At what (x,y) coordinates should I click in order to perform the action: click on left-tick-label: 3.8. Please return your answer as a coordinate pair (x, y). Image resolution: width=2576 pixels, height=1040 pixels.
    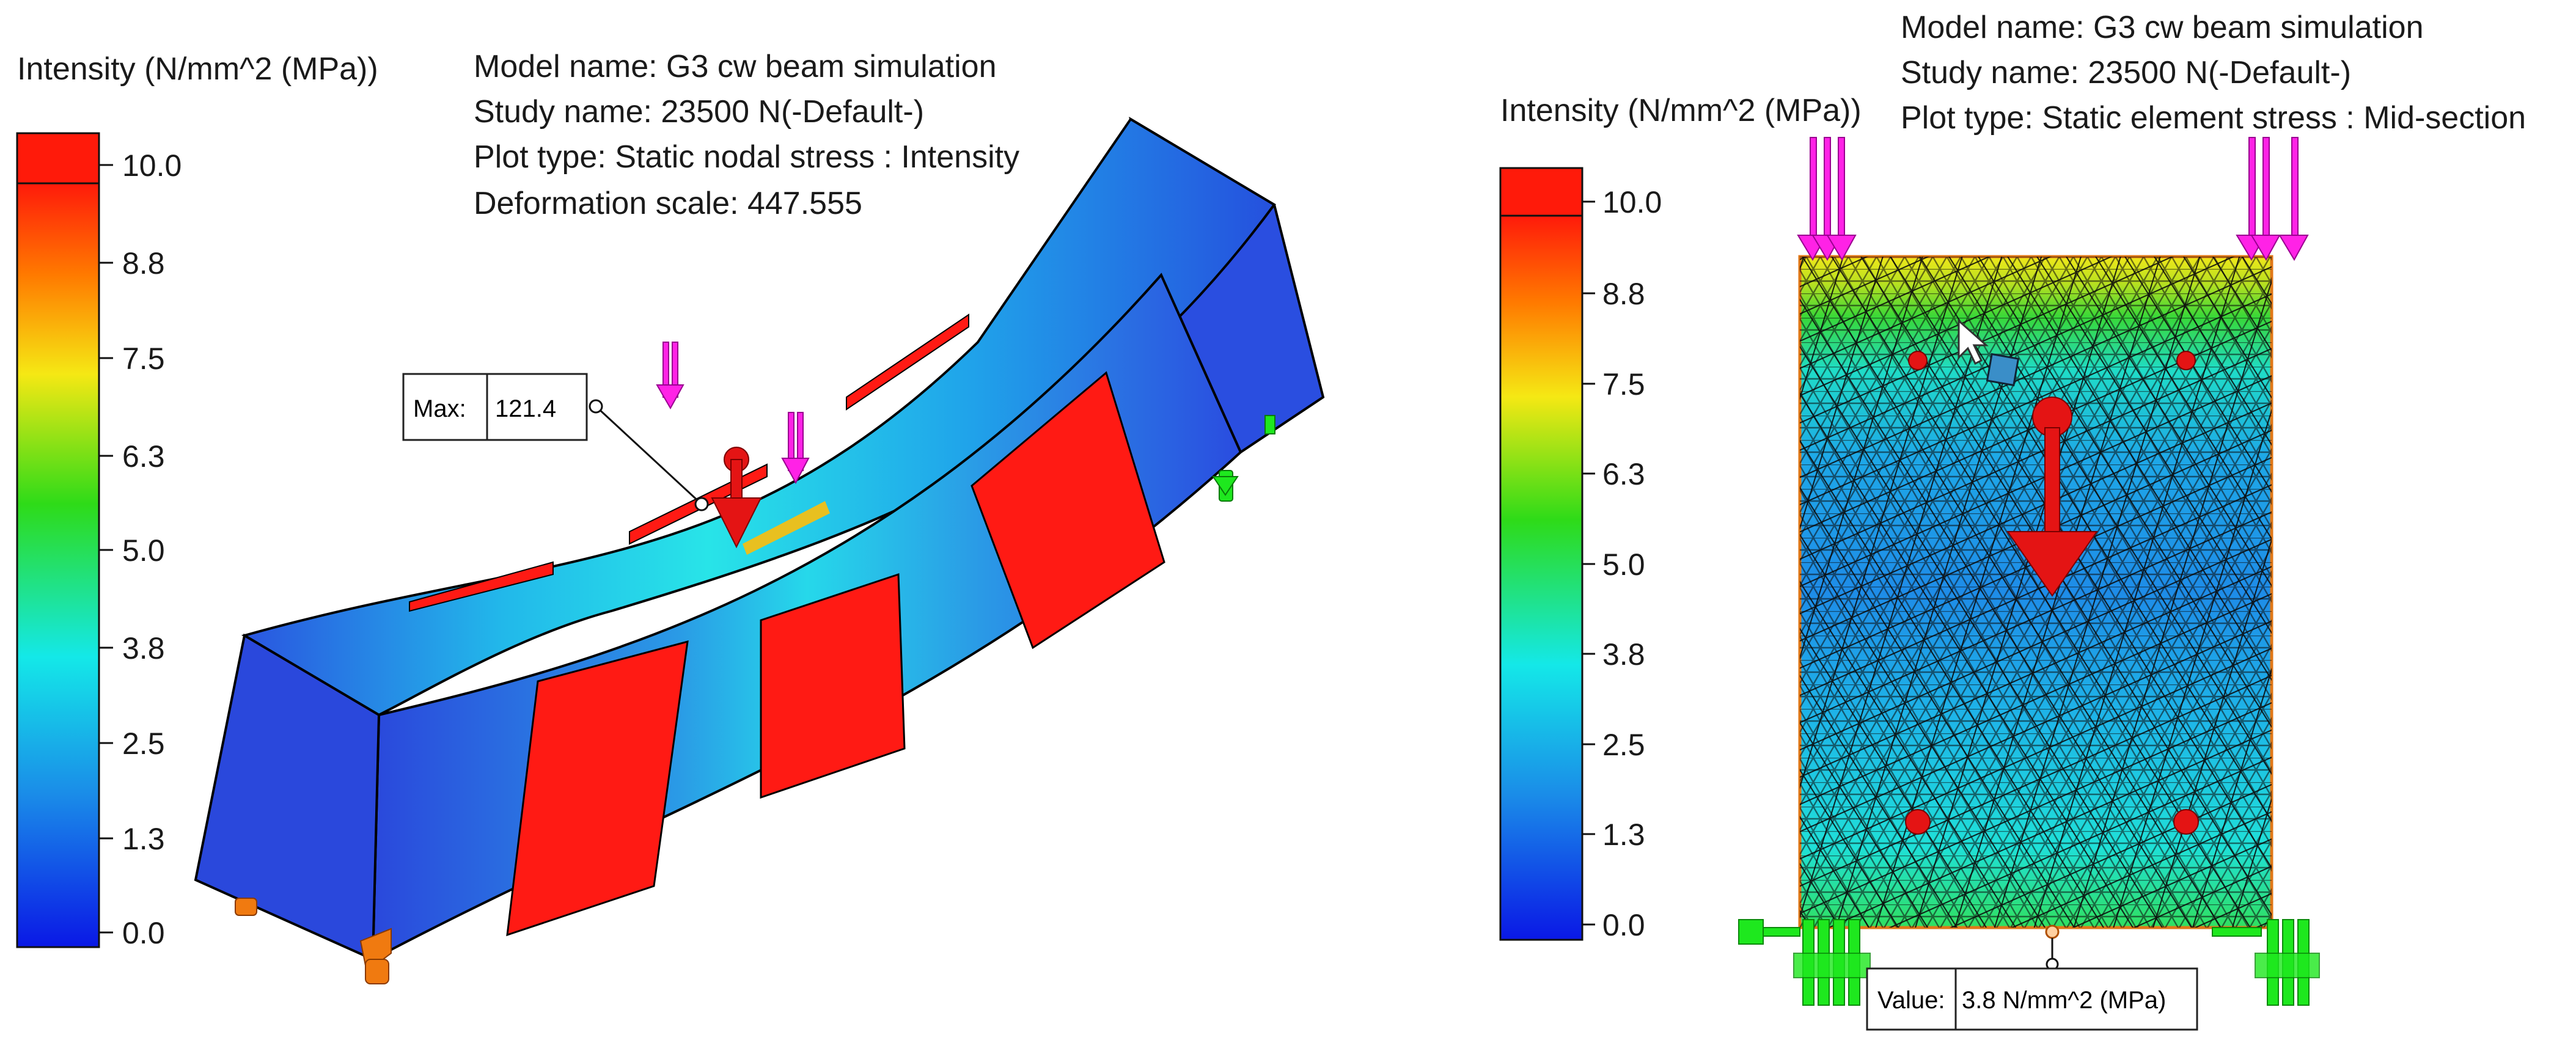
    Looking at the image, I should click on (143, 648).